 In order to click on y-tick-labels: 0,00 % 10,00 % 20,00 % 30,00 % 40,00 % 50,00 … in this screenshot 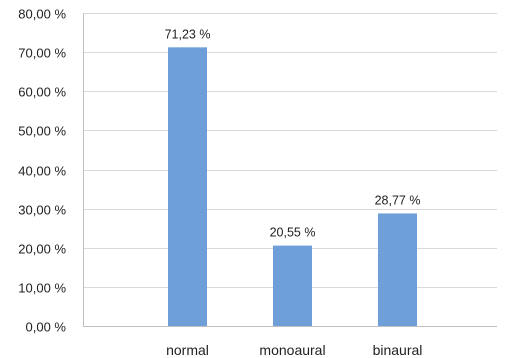, I will do `click(42, 171)`.